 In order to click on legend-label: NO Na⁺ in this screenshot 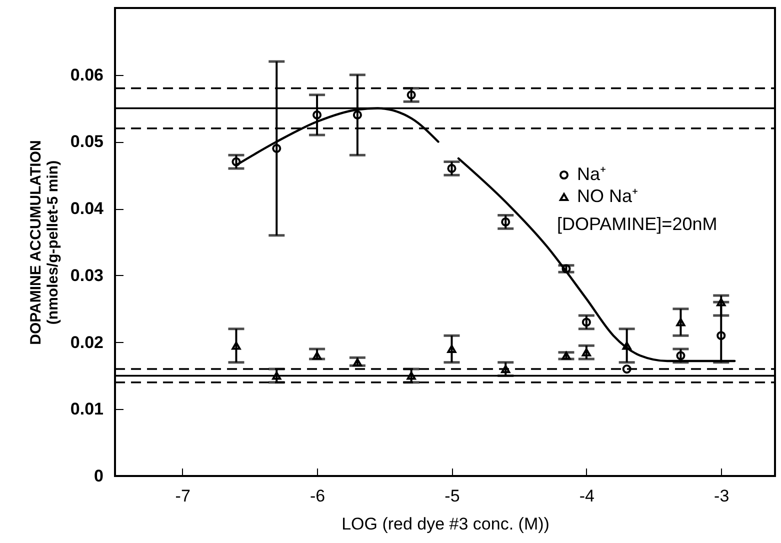, I will do `click(607, 196)`.